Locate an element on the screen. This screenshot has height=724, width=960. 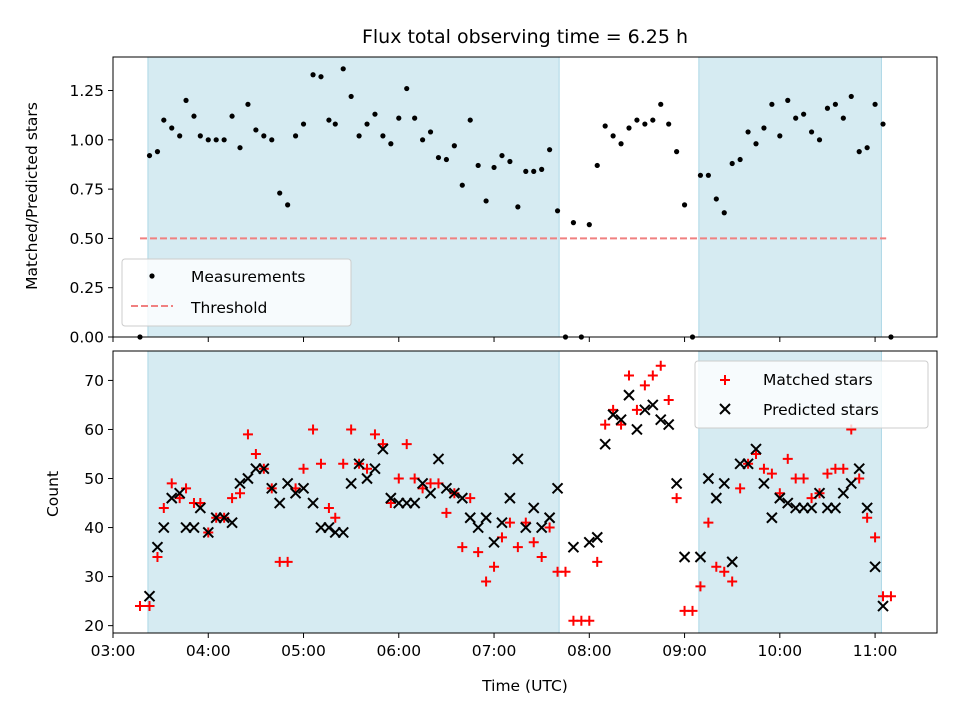
bottom-y-axis-label: Count is located at coordinates (53, 494).